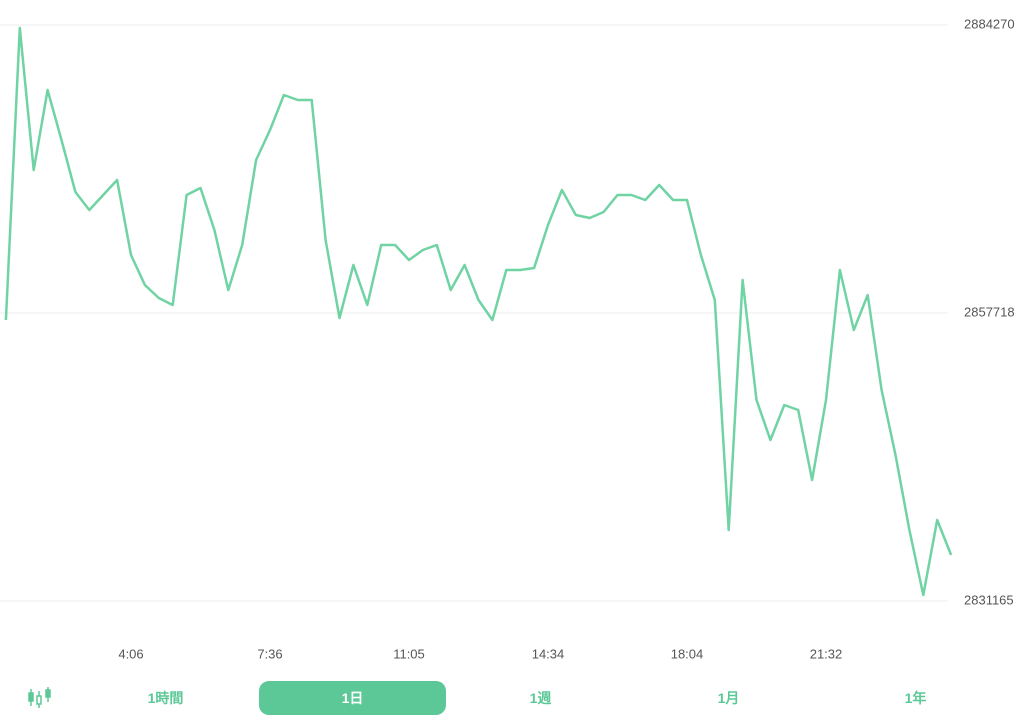 The width and height of the screenshot is (1024, 723). I want to click on x-tick-label: 14:34, so click(548, 653).